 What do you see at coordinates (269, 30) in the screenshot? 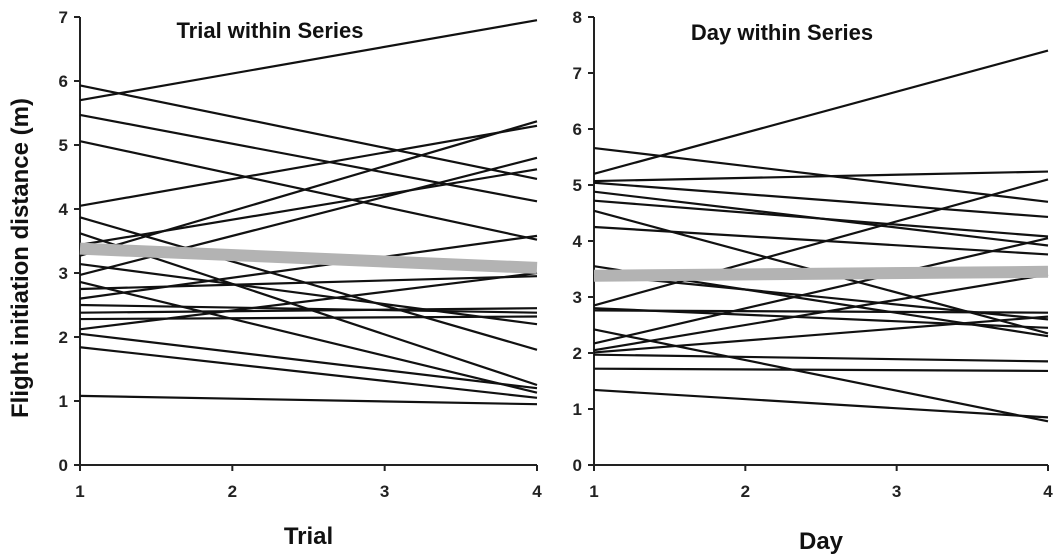
I see `panel-title: Trial within Series` at bounding box center [269, 30].